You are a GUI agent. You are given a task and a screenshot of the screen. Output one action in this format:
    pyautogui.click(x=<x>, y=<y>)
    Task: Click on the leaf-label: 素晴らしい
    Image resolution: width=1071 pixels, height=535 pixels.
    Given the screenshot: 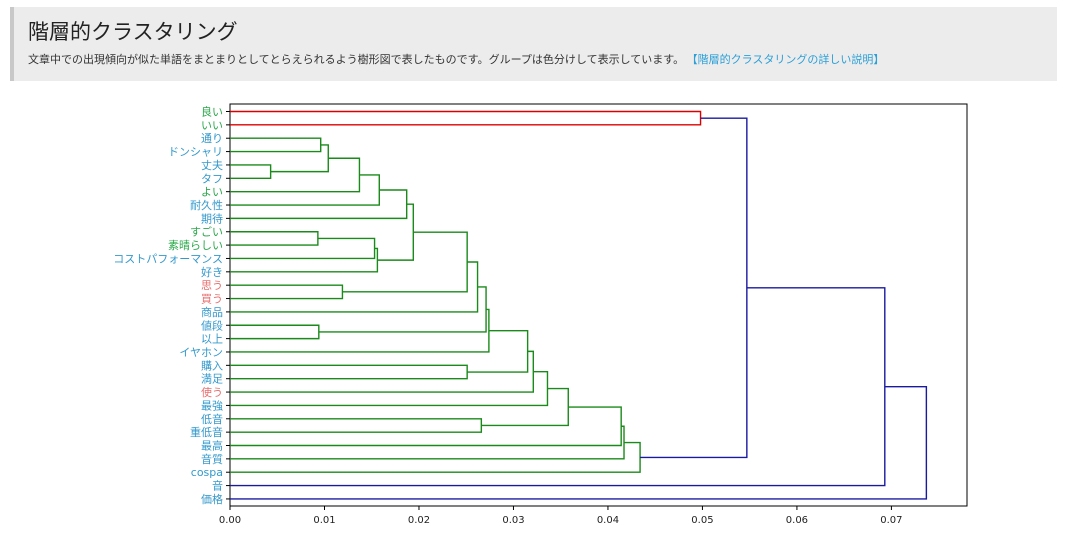 What is the action you would take?
    pyautogui.click(x=195, y=245)
    